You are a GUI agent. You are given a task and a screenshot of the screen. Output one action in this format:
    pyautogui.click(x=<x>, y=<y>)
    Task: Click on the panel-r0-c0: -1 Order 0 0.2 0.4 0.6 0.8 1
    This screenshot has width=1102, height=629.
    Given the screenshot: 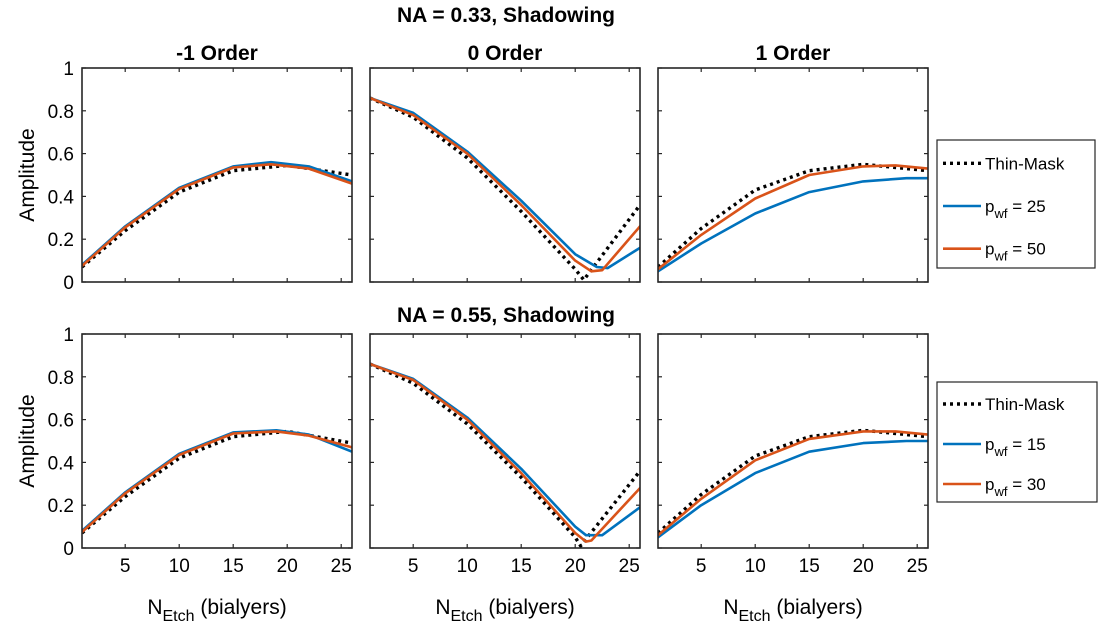 What is the action you would take?
    pyautogui.click(x=200, y=168)
    